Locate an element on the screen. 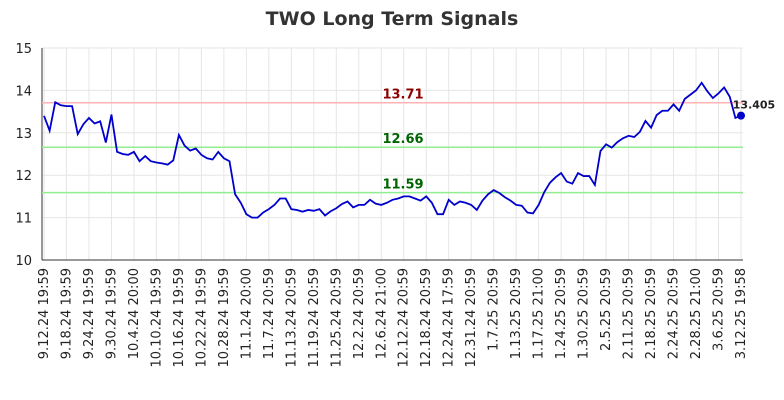 This screenshot has height=400, width=784. y-tick-label: 12 is located at coordinates (23, 176).